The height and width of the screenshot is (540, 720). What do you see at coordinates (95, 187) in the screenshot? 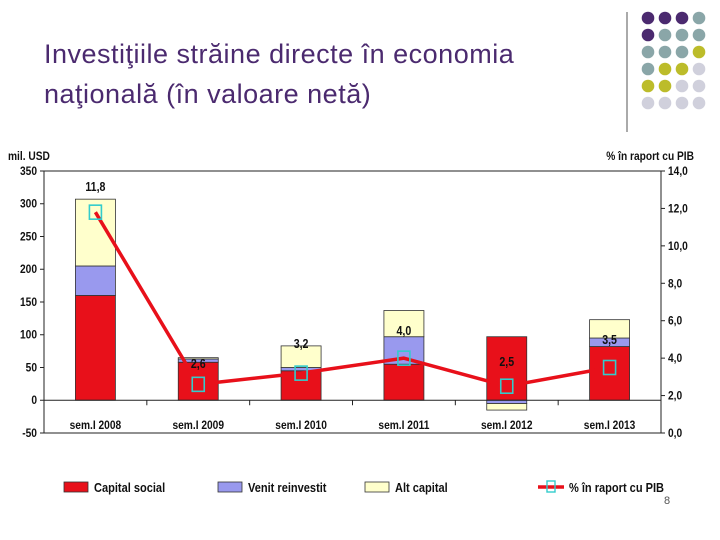
I see `line-data-label: 11,8` at bounding box center [95, 187].